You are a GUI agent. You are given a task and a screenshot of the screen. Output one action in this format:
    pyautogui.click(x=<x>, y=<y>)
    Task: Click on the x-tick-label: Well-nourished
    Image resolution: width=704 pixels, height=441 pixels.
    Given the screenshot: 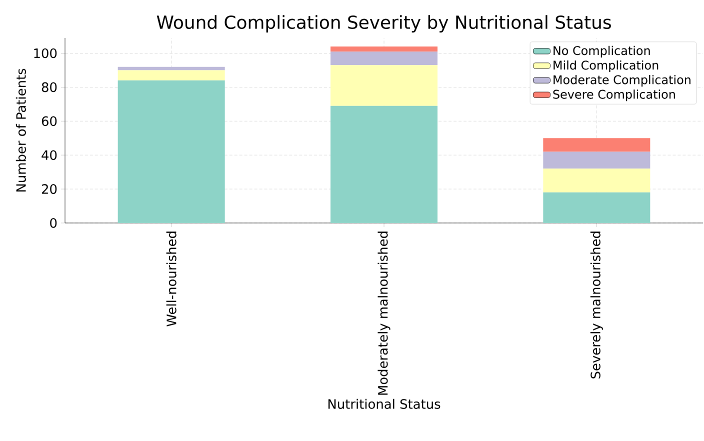 What is the action you would take?
    pyautogui.click(x=171, y=279)
    